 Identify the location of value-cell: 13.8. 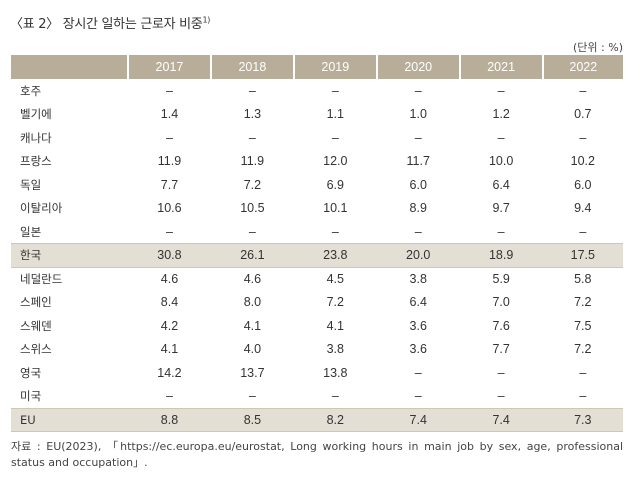
(335, 372).